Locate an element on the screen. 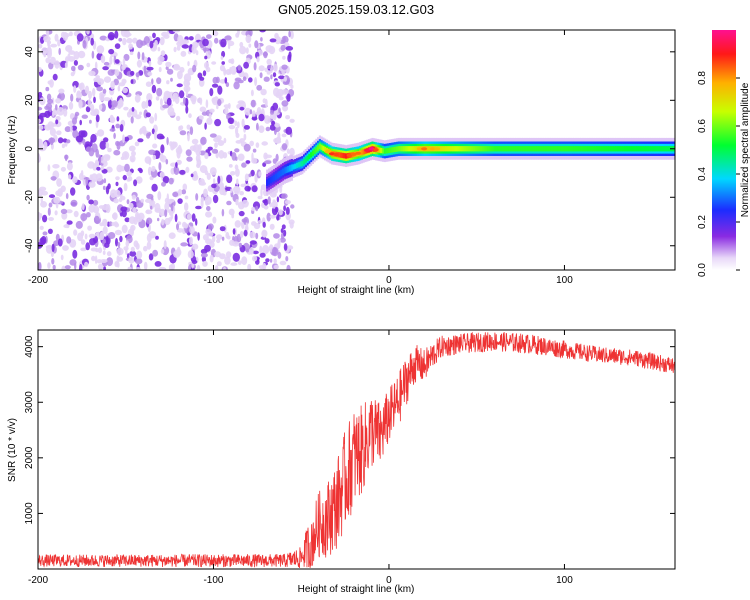 The height and width of the screenshot is (600, 750). spectrogram-x-tick-label: -200 is located at coordinates (38, 280).